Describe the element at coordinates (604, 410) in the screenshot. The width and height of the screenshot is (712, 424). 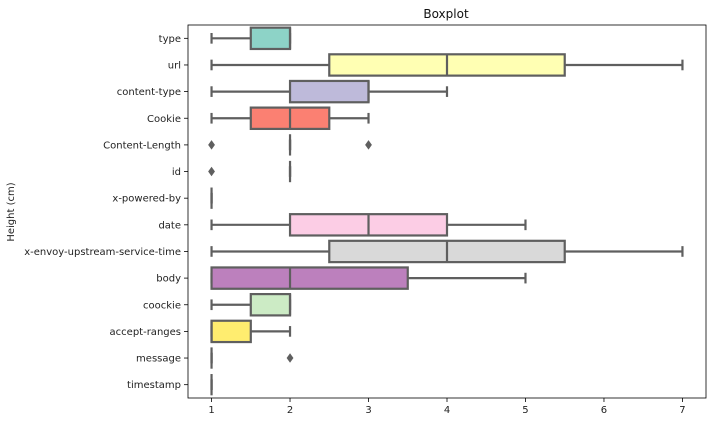
I see `x-tick-label: 6` at that location.